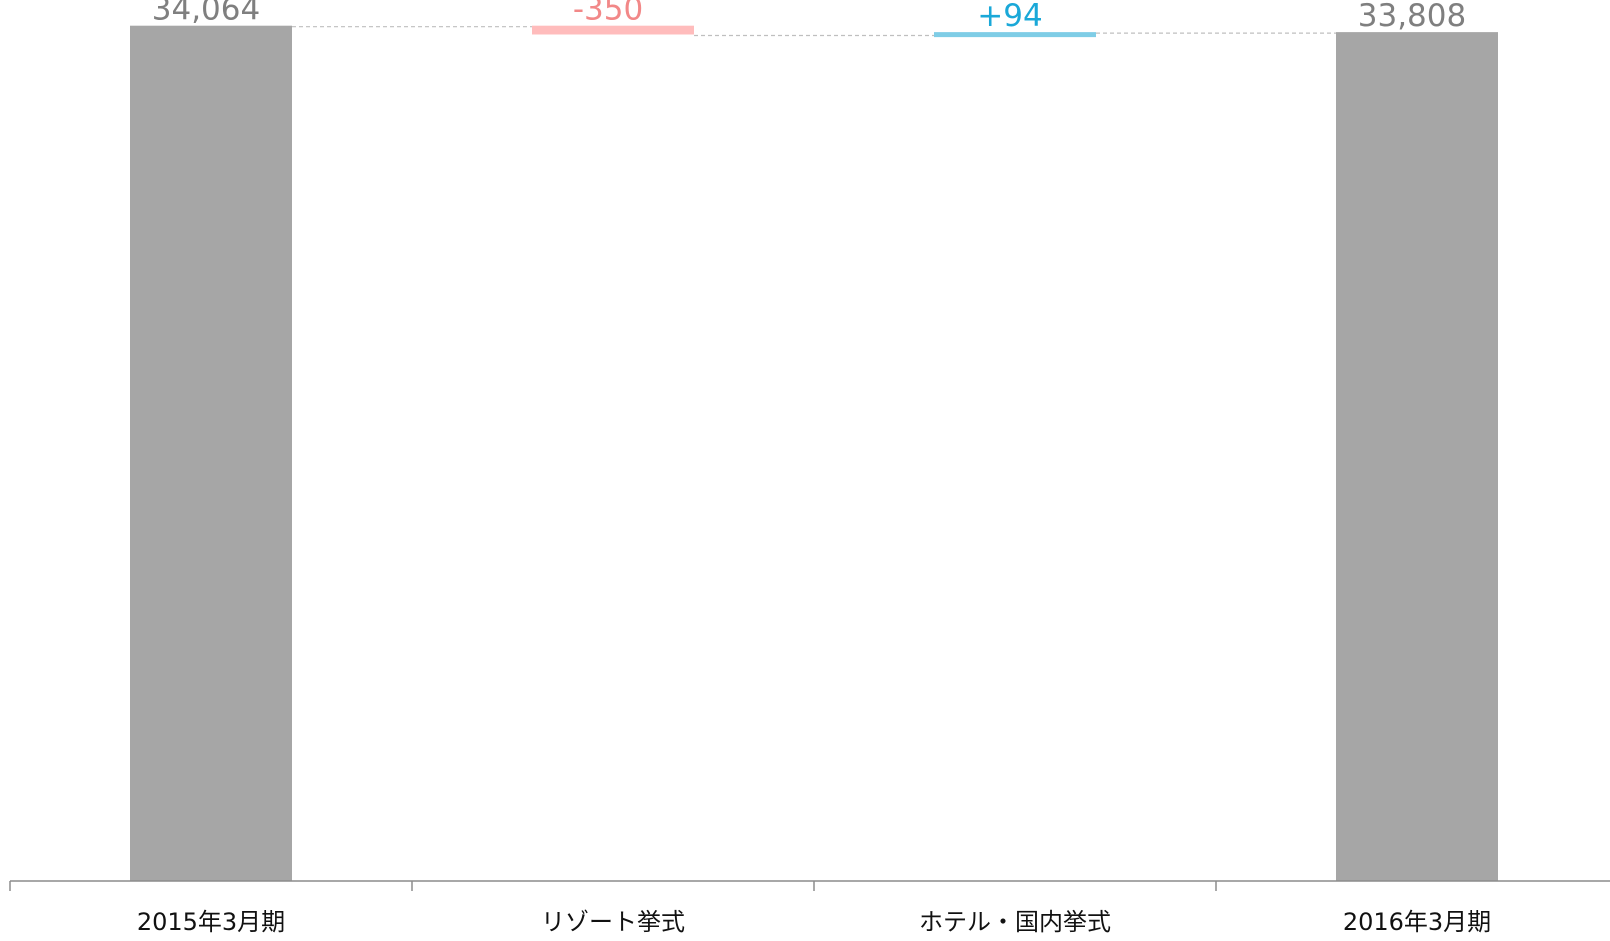 The width and height of the screenshot is (1610, 941). What do you see at coordinates (1015, 922) in the screenshot?
I see `category-label-3: ホテル・国内挙式` at bounding box center [1015, 922].